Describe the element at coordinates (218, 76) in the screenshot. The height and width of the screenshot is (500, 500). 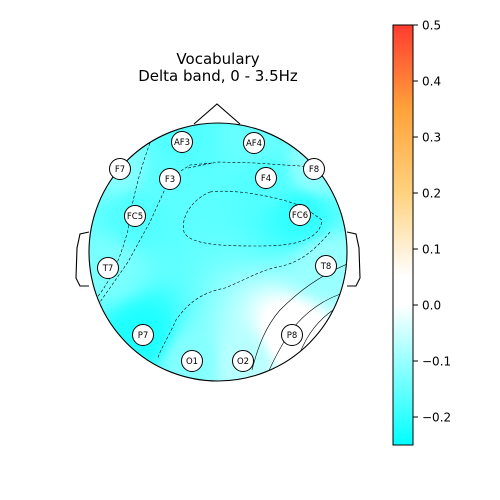
I see `chart-subtitle: Delta band, 0 - 3.5Hz` at that location.